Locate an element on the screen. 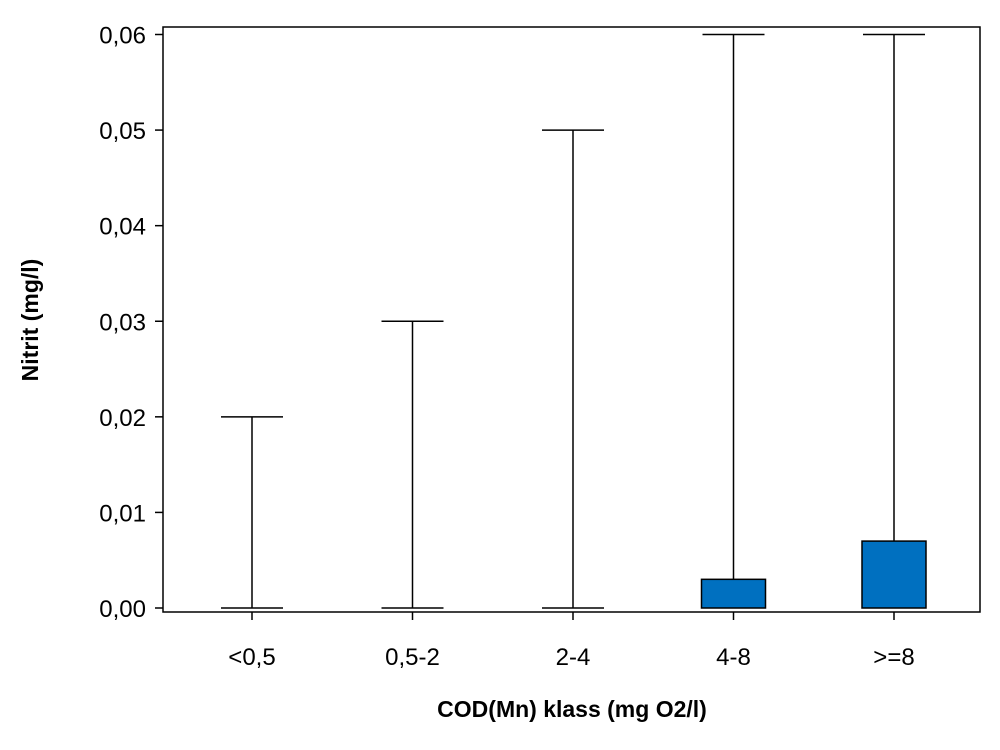  y-tick-label: 0,00 is located at coordinates (122, 609).